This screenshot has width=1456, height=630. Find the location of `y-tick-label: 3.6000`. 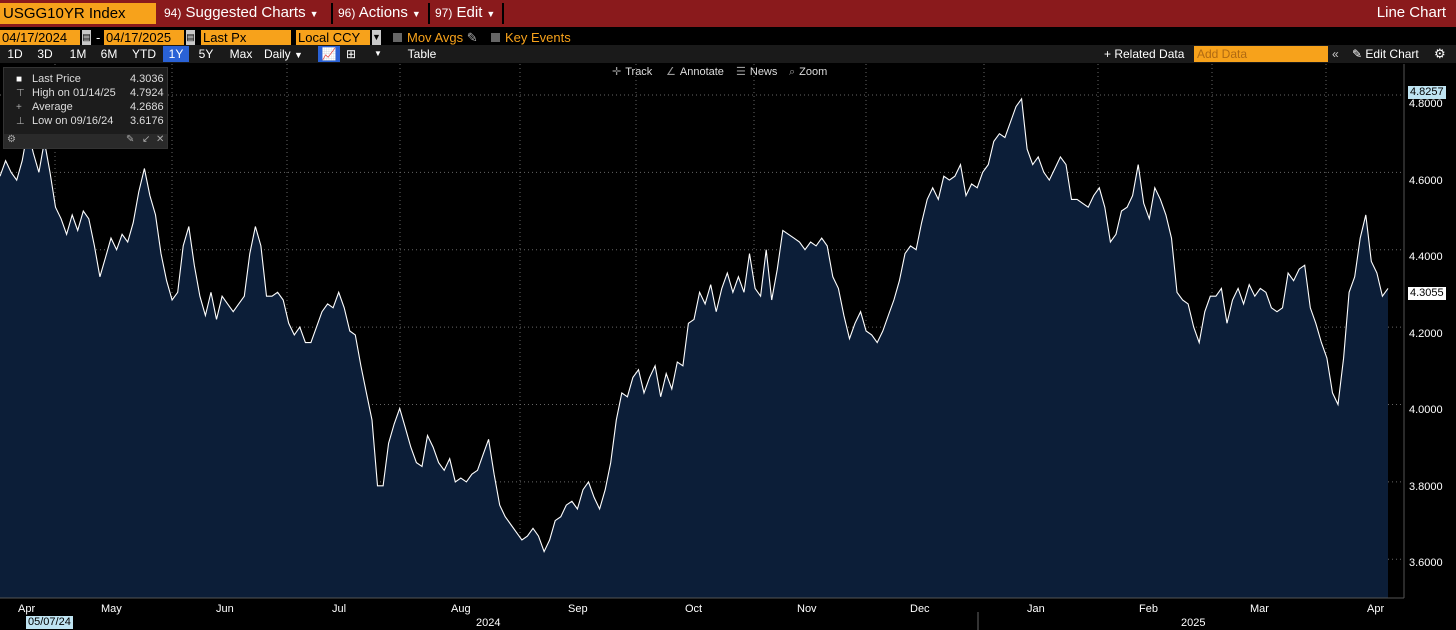

y-tick-label: 3.6000 is located at coordinates (1426, 563).